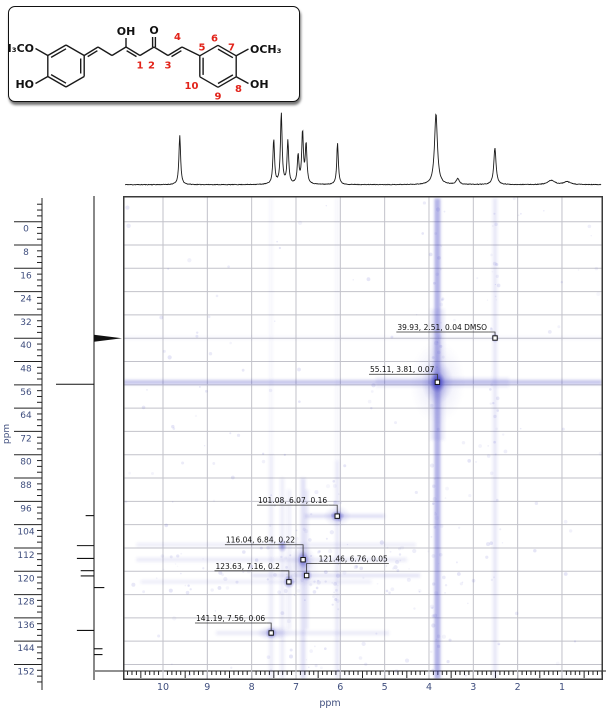 Image resolution: width=608 pixels, height=713 pixels. I want to click on structure-atom-labels: H₃CO HO OH O OCH₃ OH, so click(145, 57).